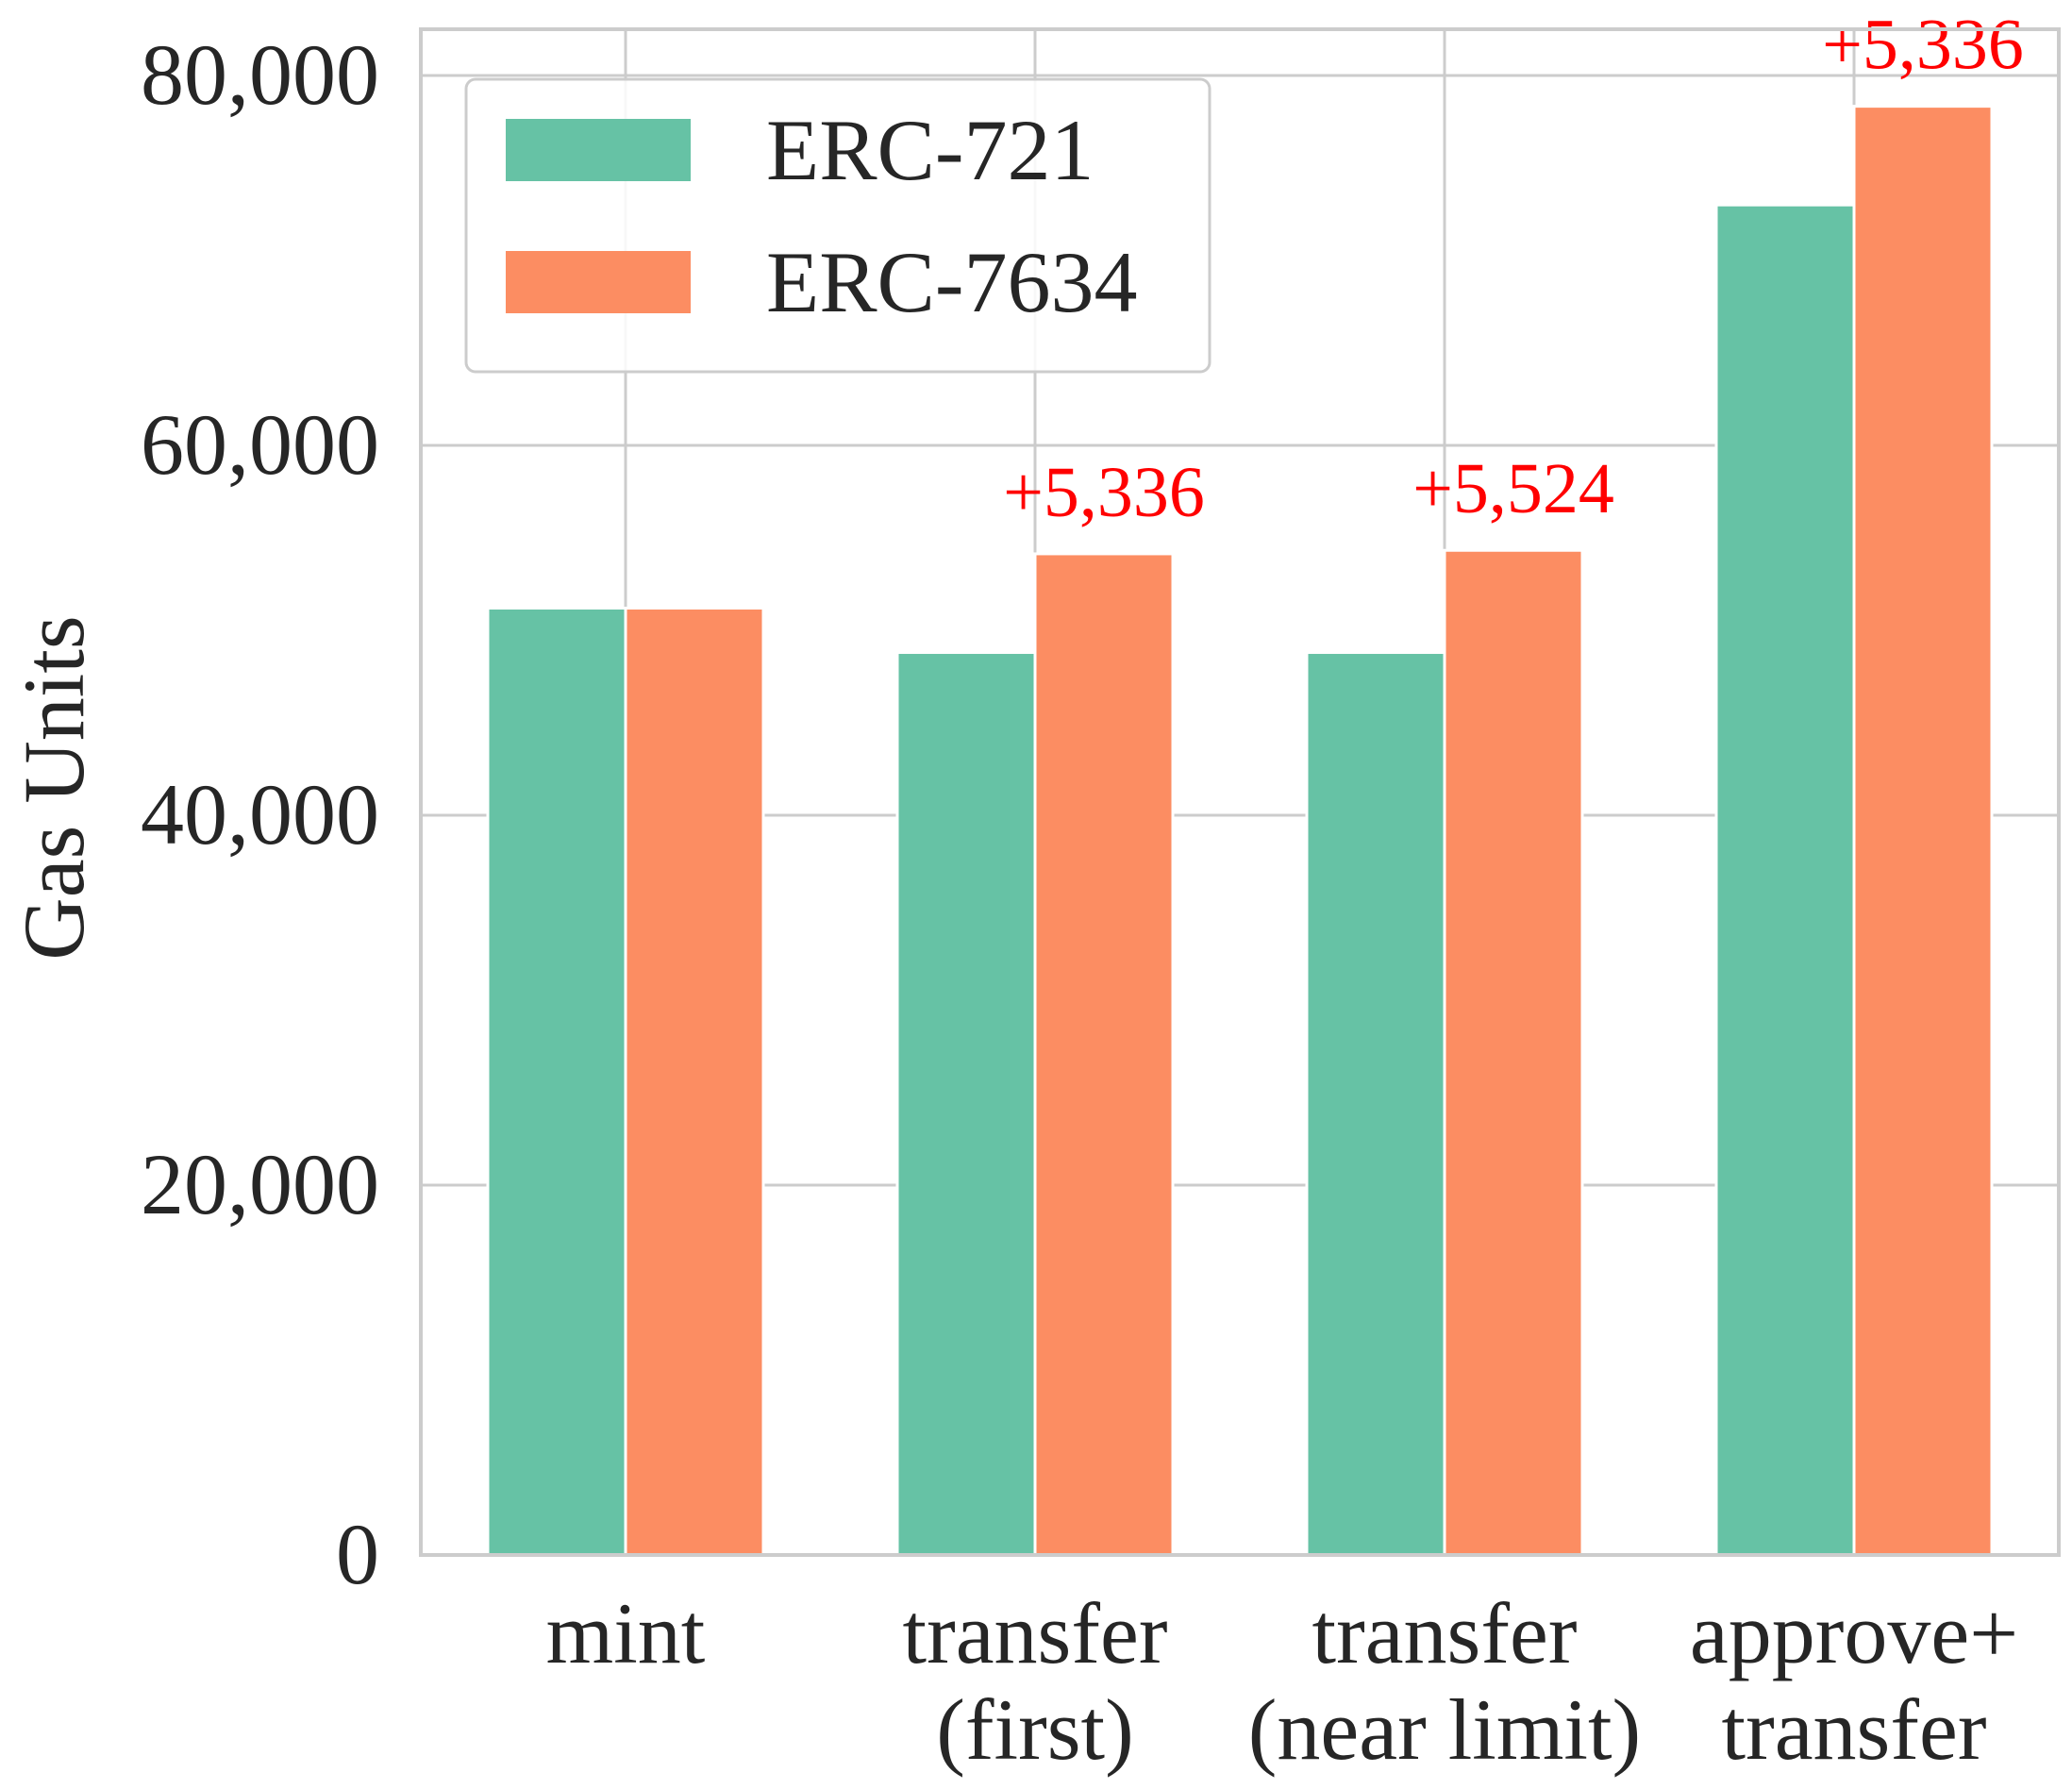 This screenshot has width=2072, height=1789. What do you see at coordinates (260, 445) in the screenshot?
I see `y-tick-label: 60,000` at bounding box center [260, 445].